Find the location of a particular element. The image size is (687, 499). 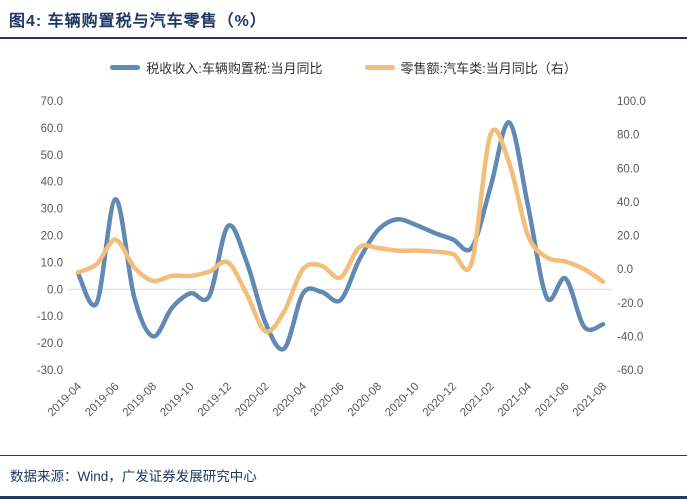

left-axis-tick-label: -30.0 is located at coordinates (50, 371).